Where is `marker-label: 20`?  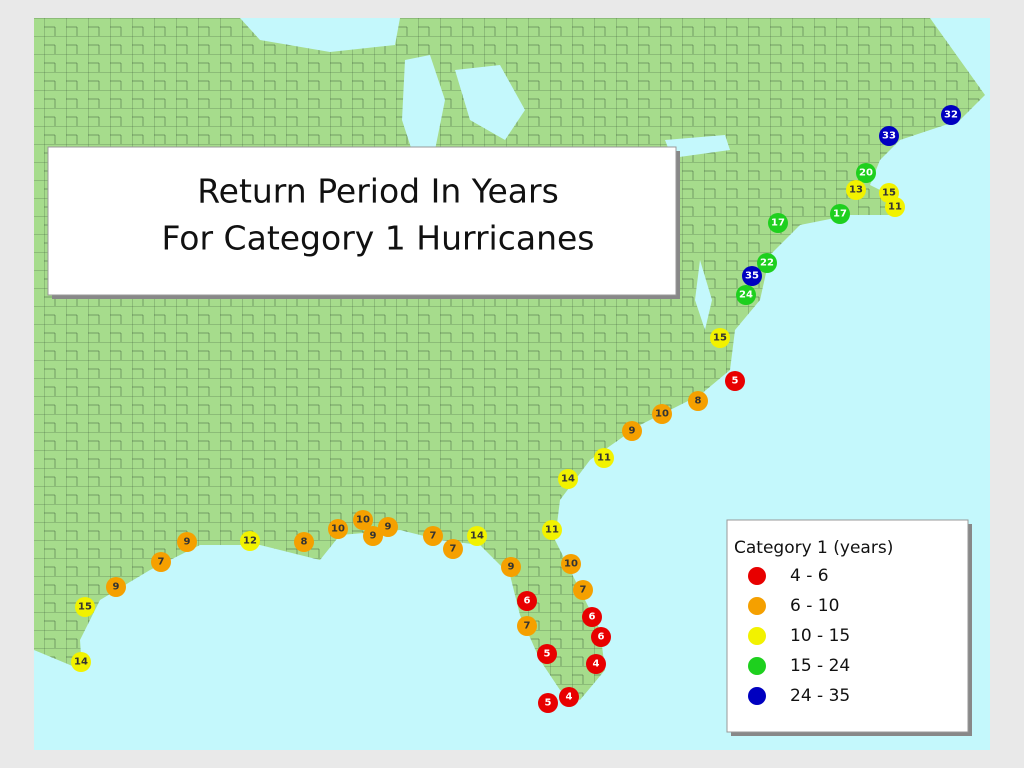
marker-label: 20 is located at coordinates (866, 173).